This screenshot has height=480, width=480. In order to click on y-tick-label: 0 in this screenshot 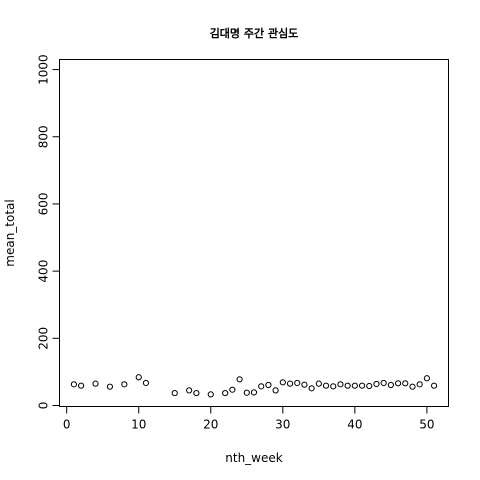, I will do `click(44, 406)`.